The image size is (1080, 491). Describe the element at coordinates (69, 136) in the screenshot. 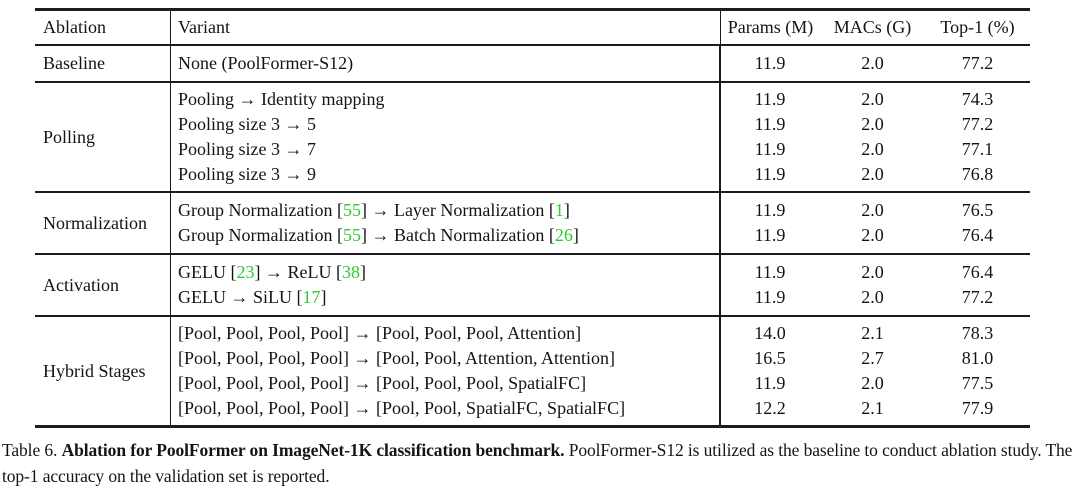

I see `ablation-label: Polling` at that location.